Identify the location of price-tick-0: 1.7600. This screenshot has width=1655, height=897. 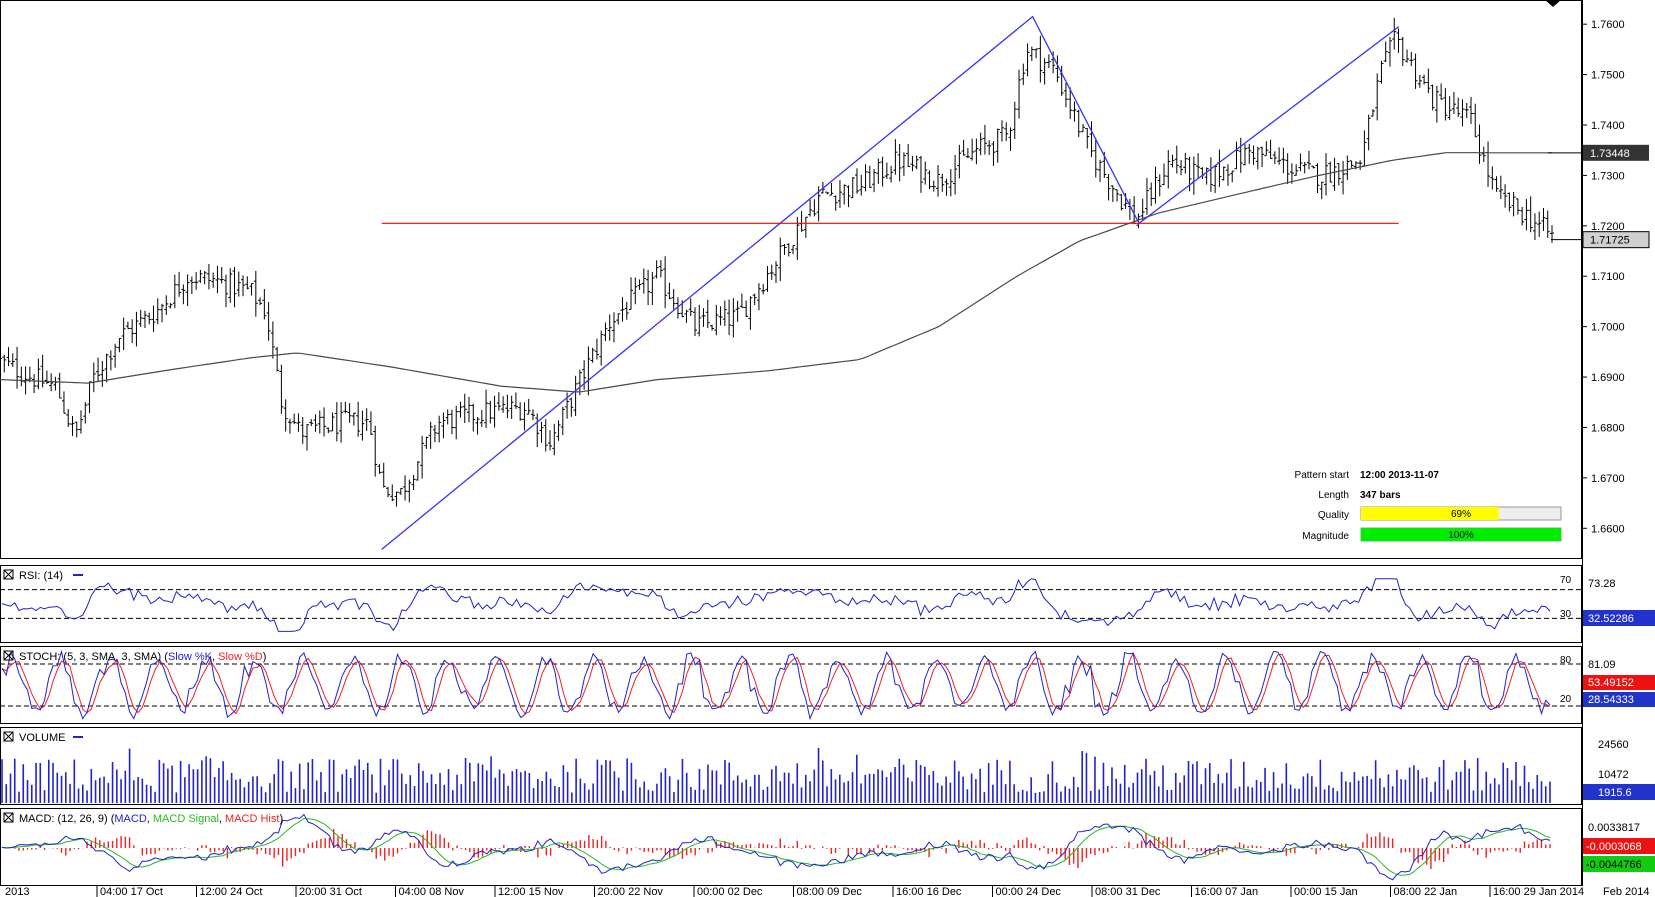
(1608, 25).